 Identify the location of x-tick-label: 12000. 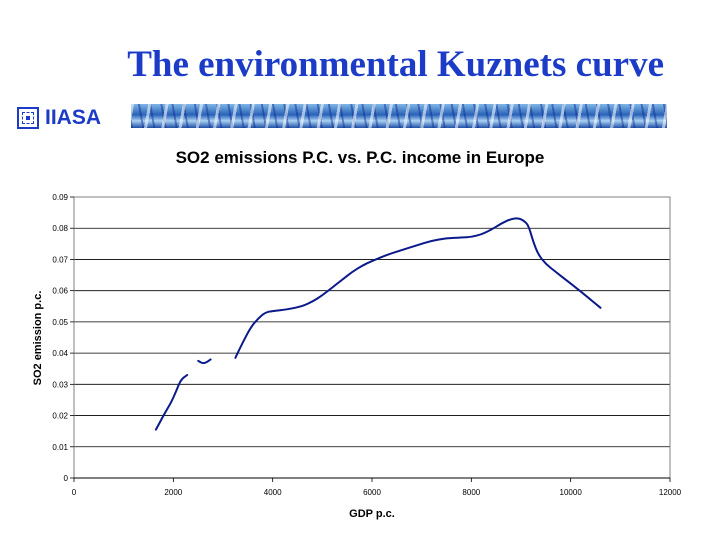
(670, 492).